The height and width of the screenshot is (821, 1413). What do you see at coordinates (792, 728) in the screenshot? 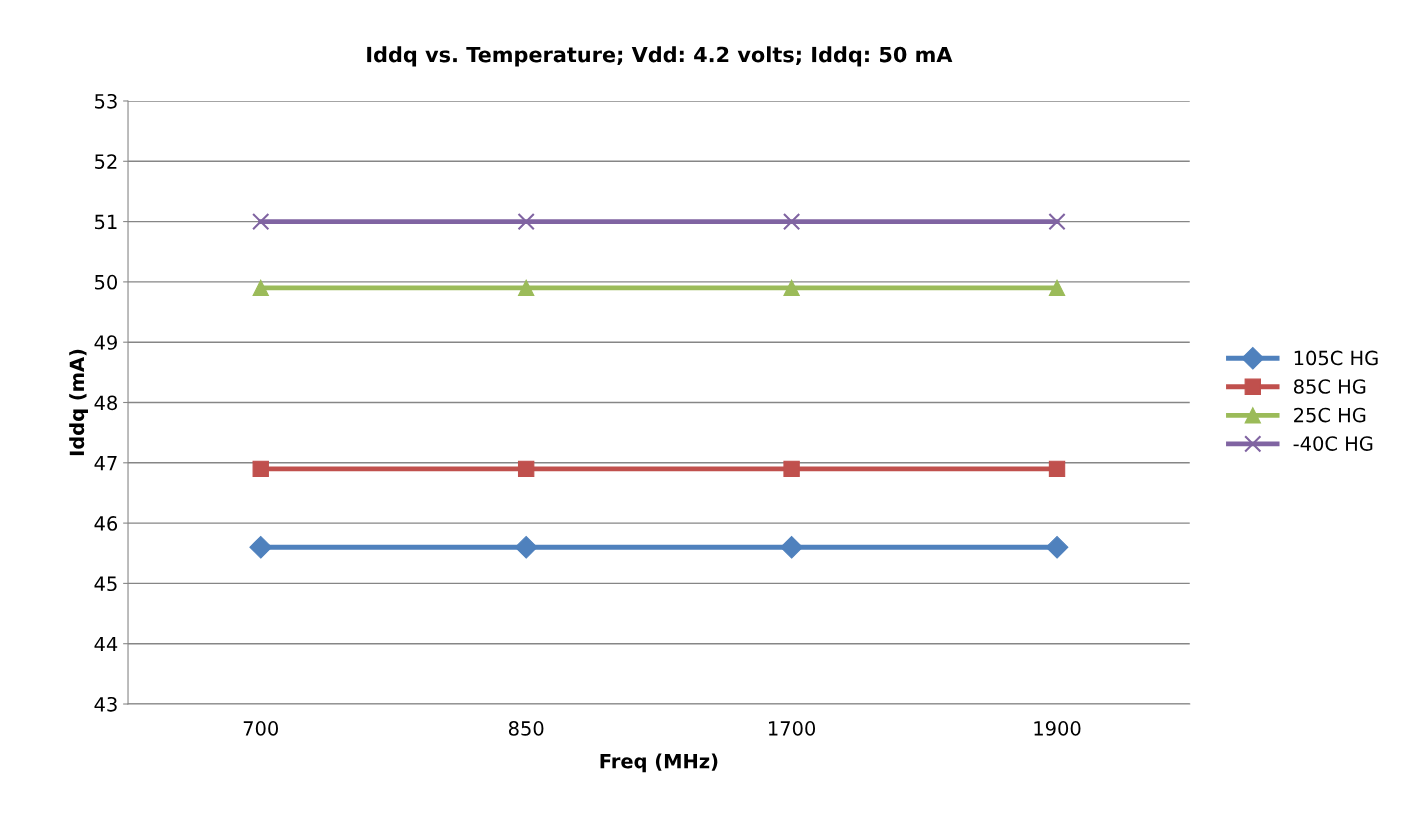
I see `x-tick-label: 1700` at bounding box center [792, 728].